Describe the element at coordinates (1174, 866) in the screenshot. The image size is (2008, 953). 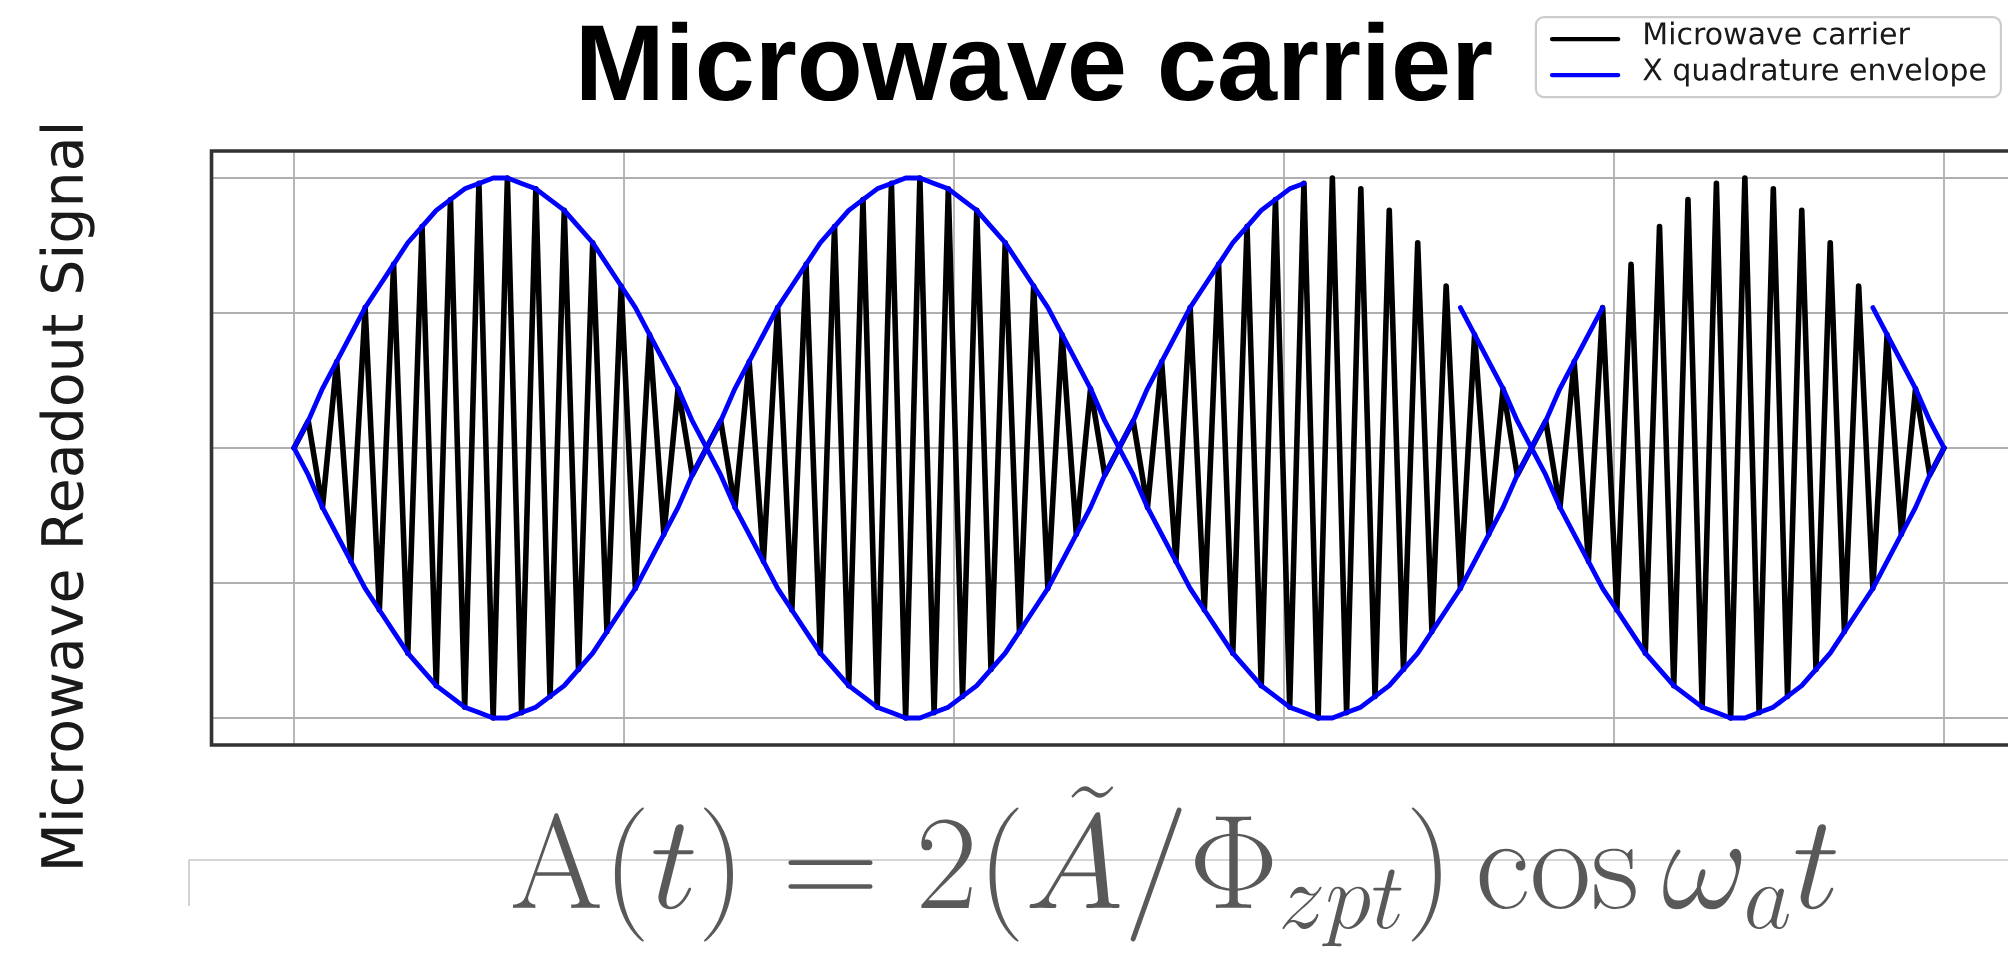
I see `text: $\mathrm{A}(t)=2\big(\tilde{A}/\Phi_{zpt}\big)\cos\omega_{a}t$` at that location.